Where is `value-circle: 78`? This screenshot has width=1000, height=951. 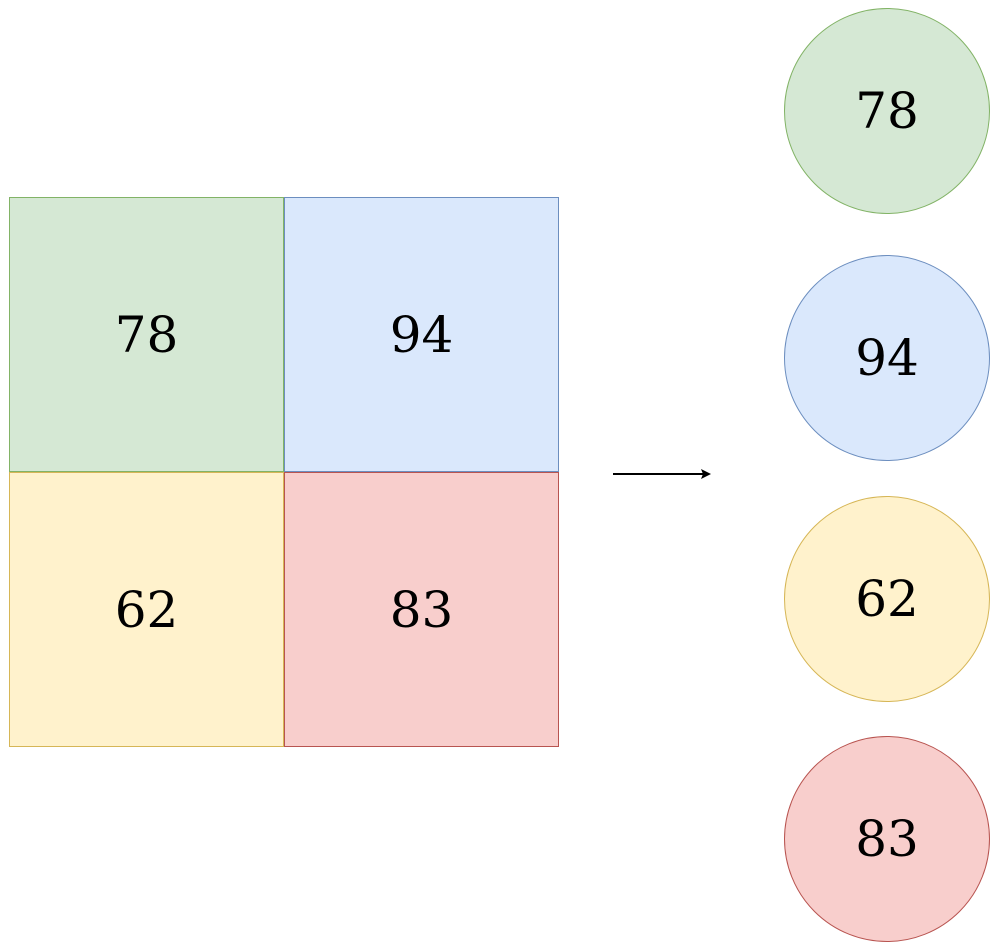
value-circle: 78 is located at coordinates (887, 111).